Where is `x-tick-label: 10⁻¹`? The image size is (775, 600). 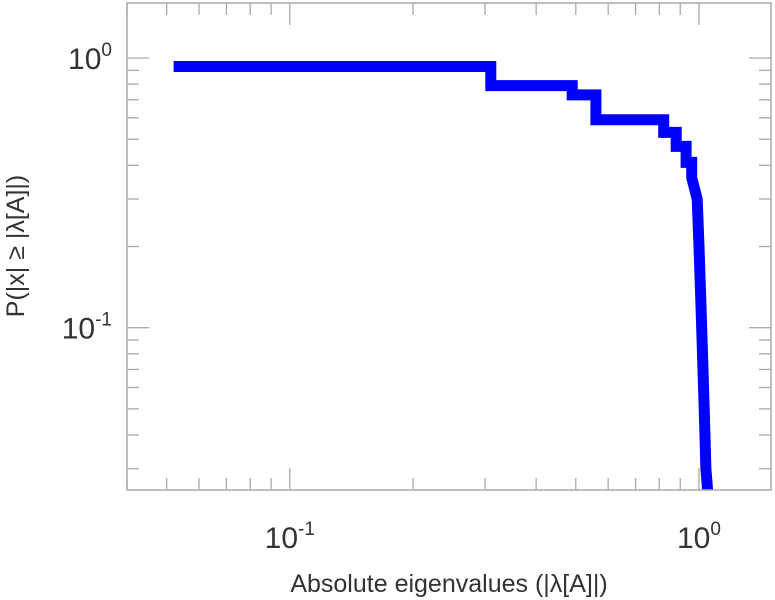 x-tick-label: 10⁻¹ is located at coordinates (290, 537).